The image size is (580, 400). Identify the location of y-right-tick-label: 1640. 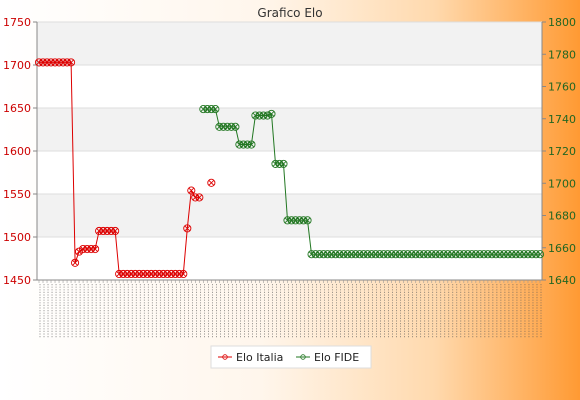
(562, 280).